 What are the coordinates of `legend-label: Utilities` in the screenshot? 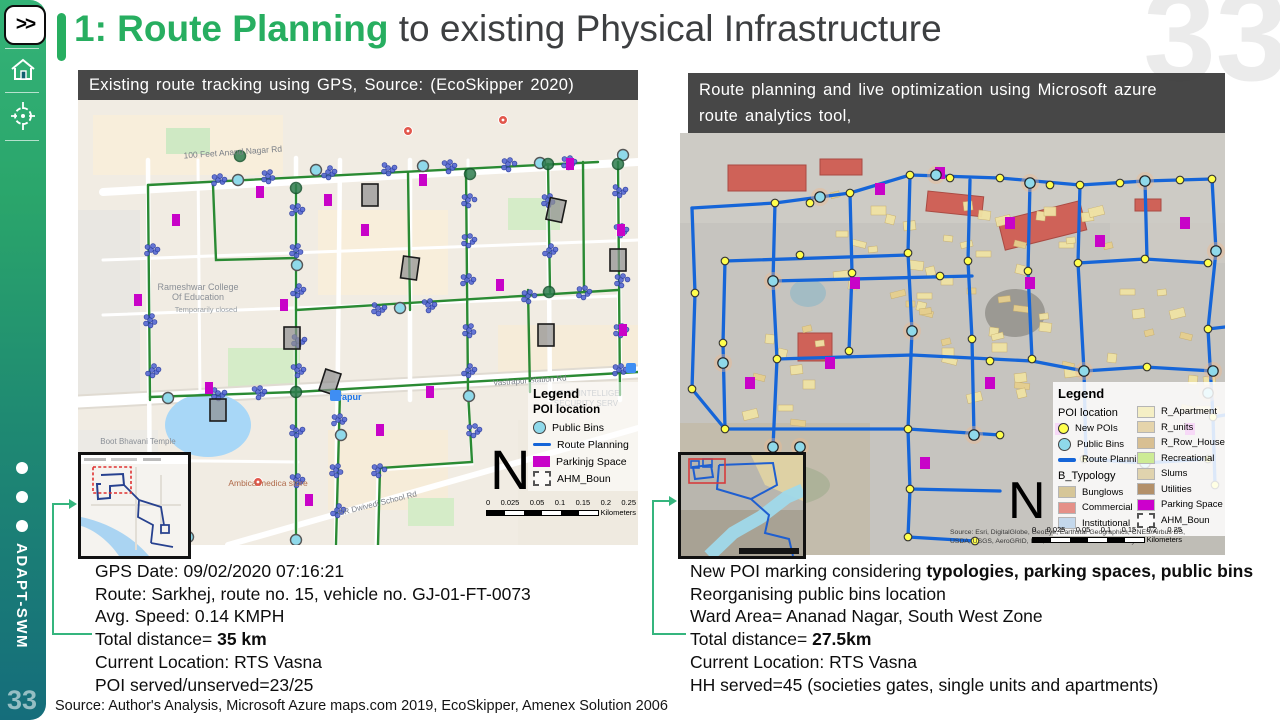 It's located at (1176, 489).